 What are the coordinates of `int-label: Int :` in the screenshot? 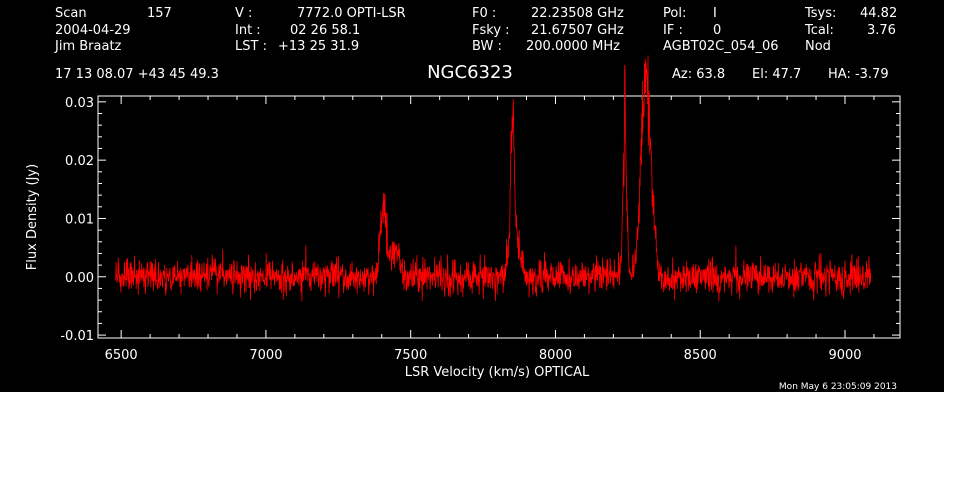 It's located at (248, 30).